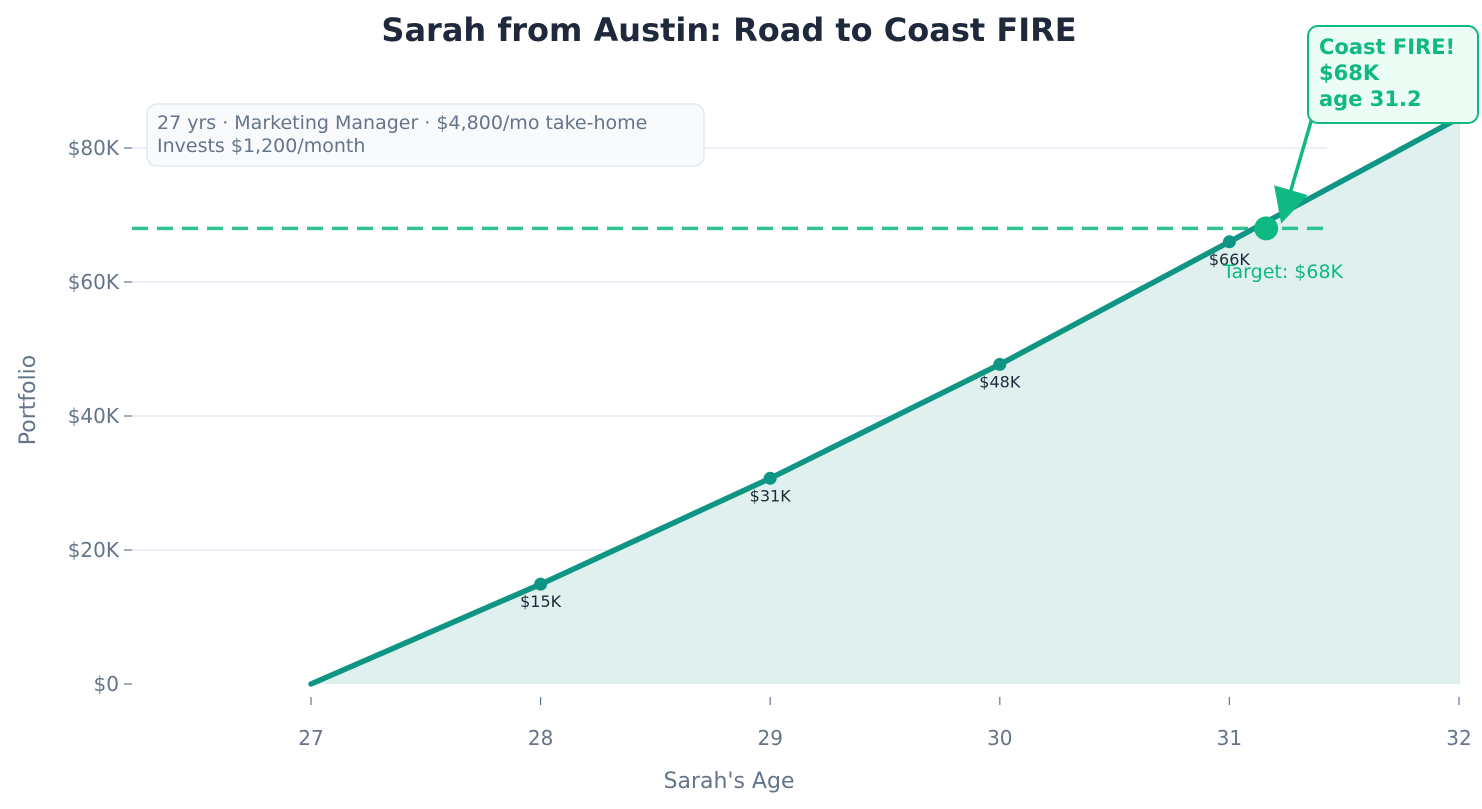 This screenshot has height=809, width=1482. Describe the element at coordinates (1370, 99) in the screenshot. I see `callout-line-3: age 31.2` at that location.